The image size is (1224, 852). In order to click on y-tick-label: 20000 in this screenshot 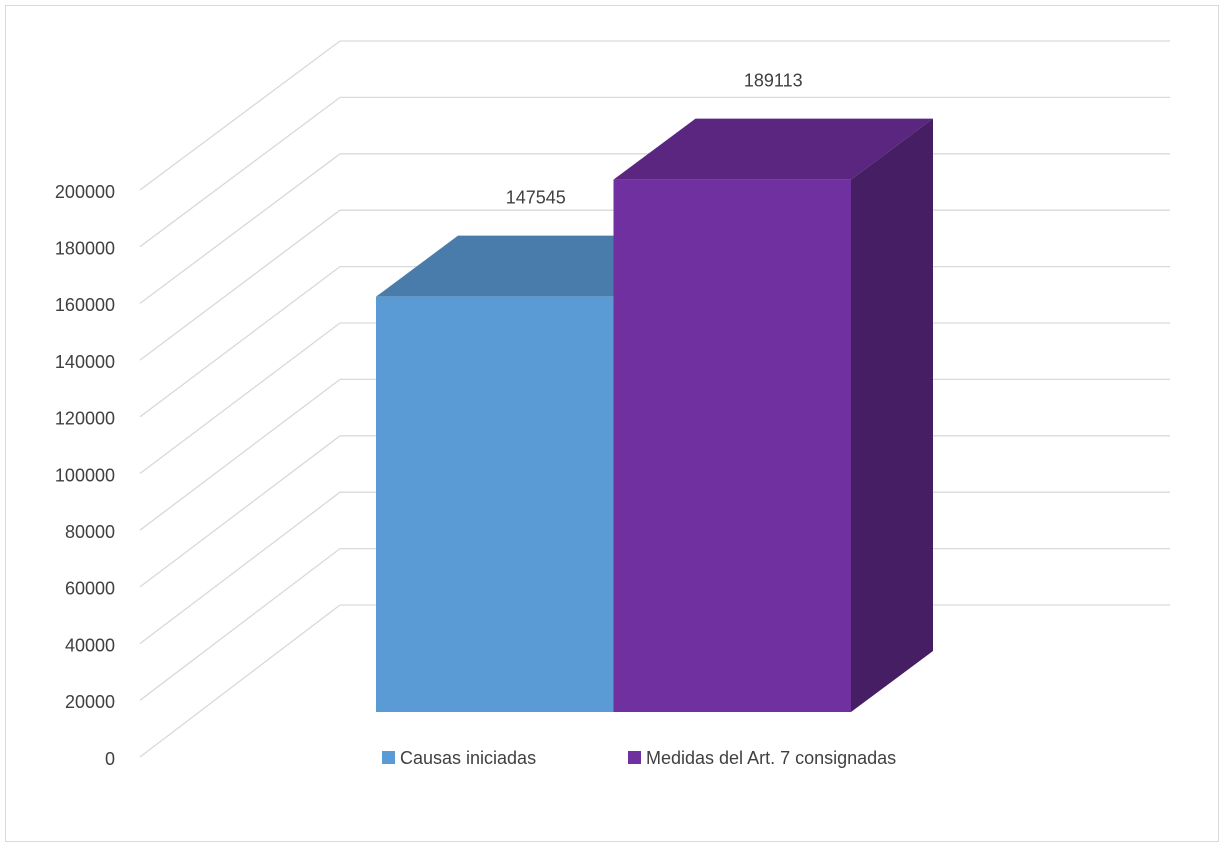, I will do `click(90, 702)`.